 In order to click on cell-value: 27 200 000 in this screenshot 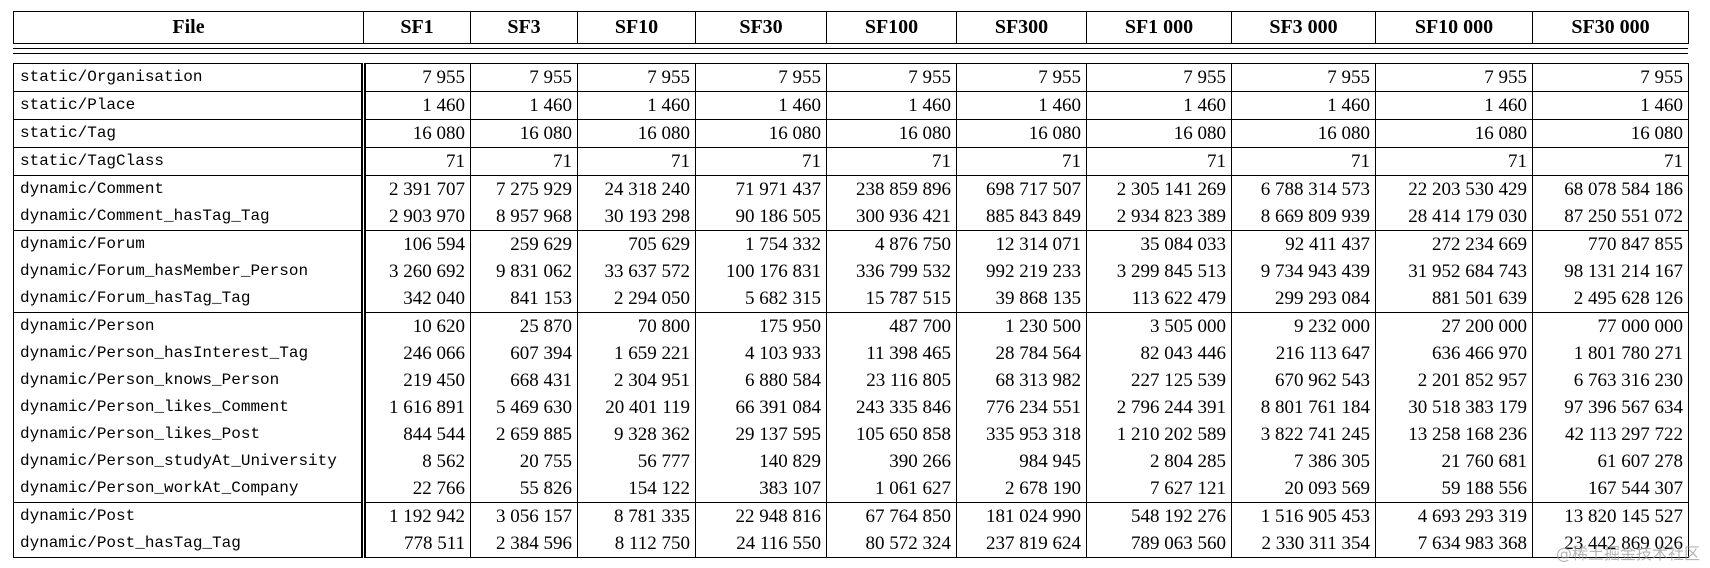, I will do `click(1454, 326)`.